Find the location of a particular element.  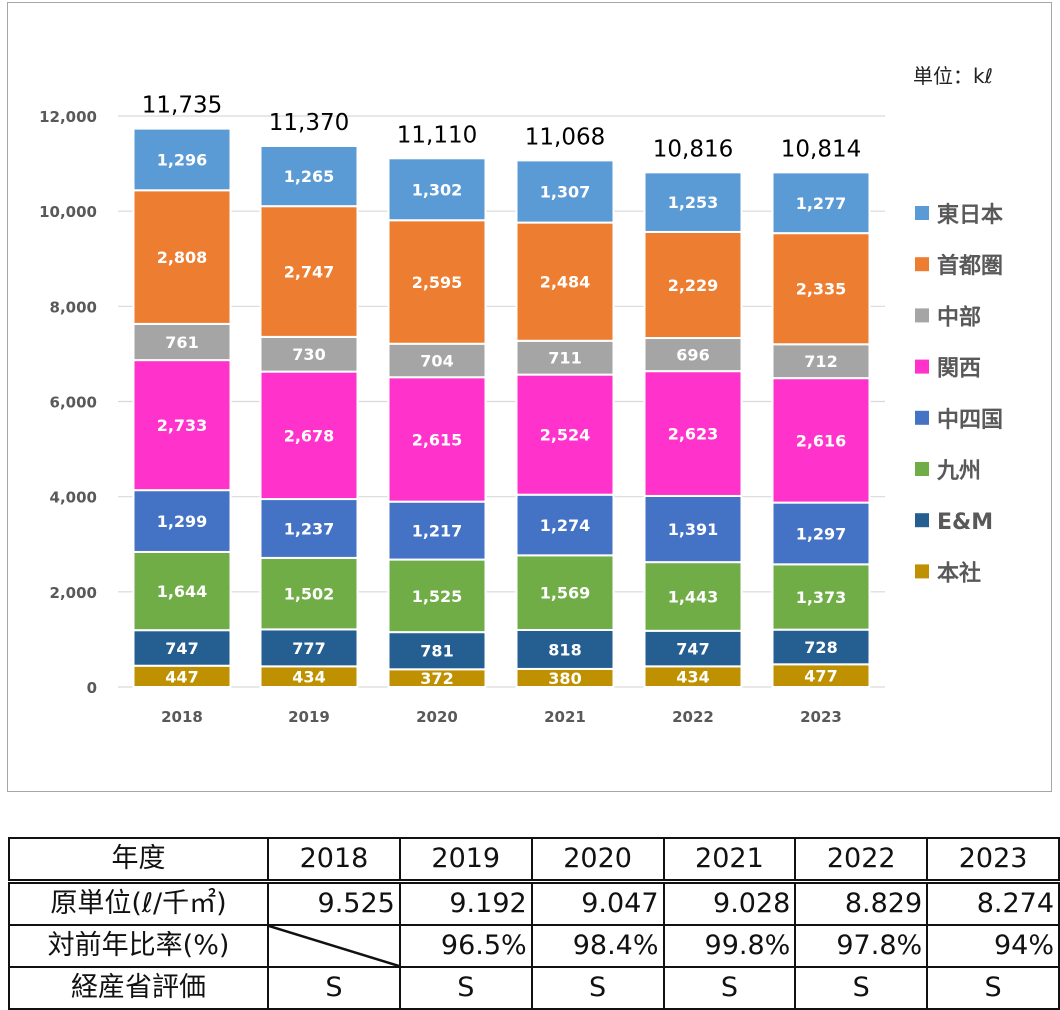

table-cell: 8.274 is located at coordinates (993, 903).